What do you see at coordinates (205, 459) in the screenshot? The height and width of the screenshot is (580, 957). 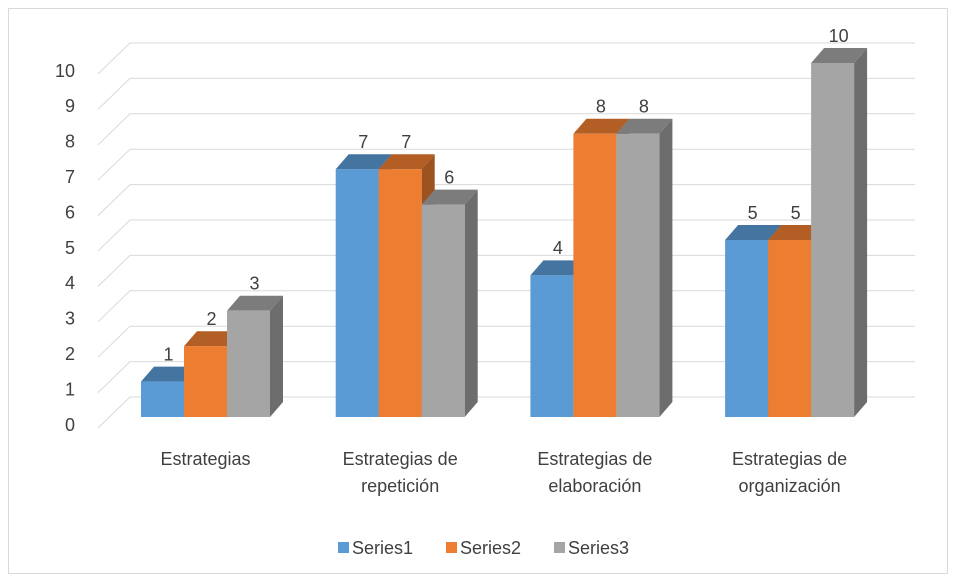 I see `x-tick-label: Estrategias` at bounding box center [205, 459].